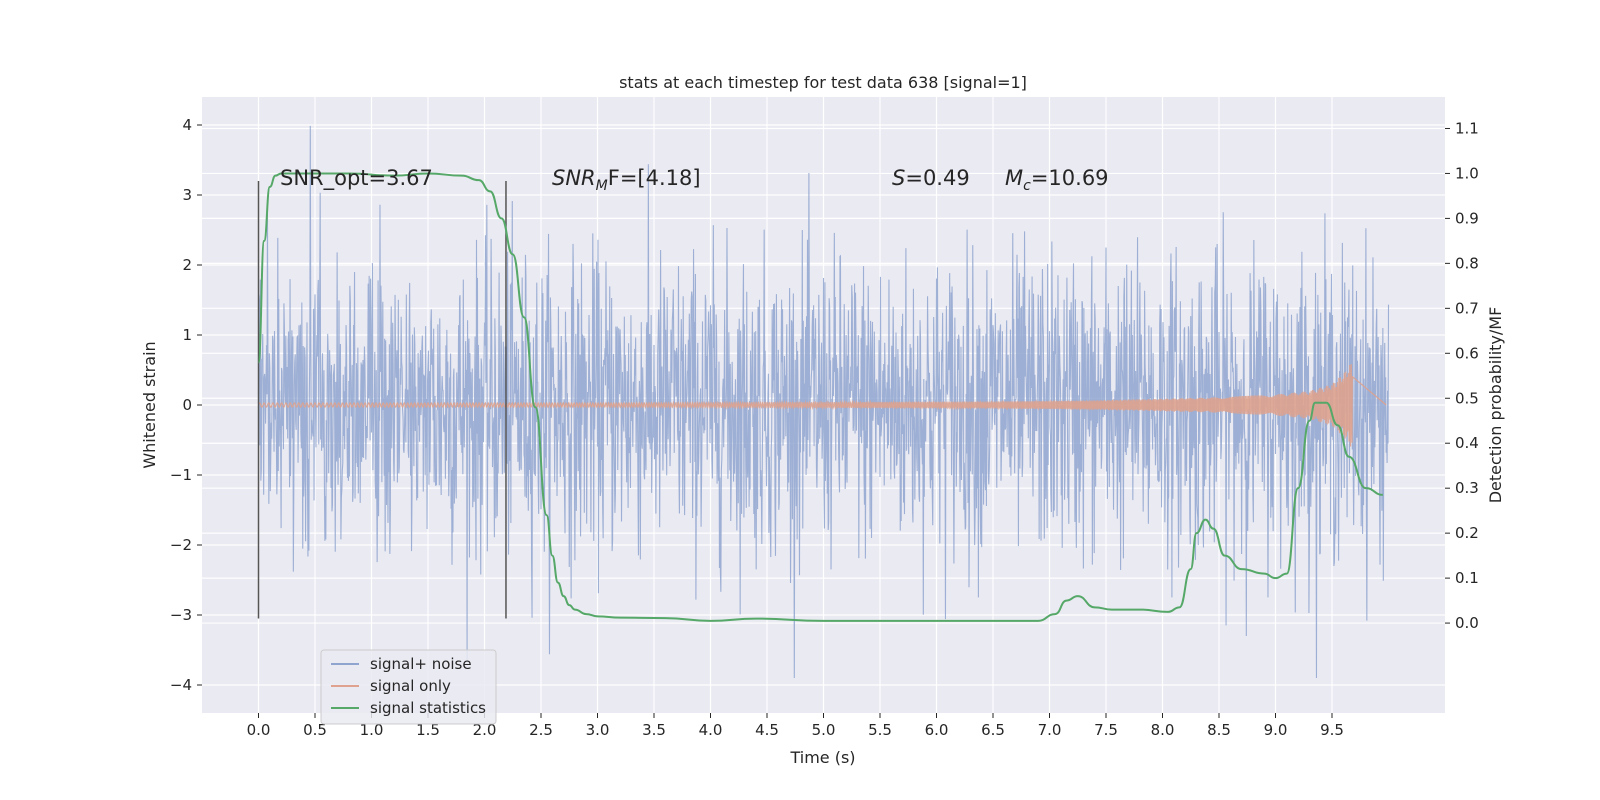 The image size is (1600, 800). What do you see at coordinates (1276, 730) in the screenshot?
I see `x-tick-label: 9.0` at bounding box center [1276, 730].